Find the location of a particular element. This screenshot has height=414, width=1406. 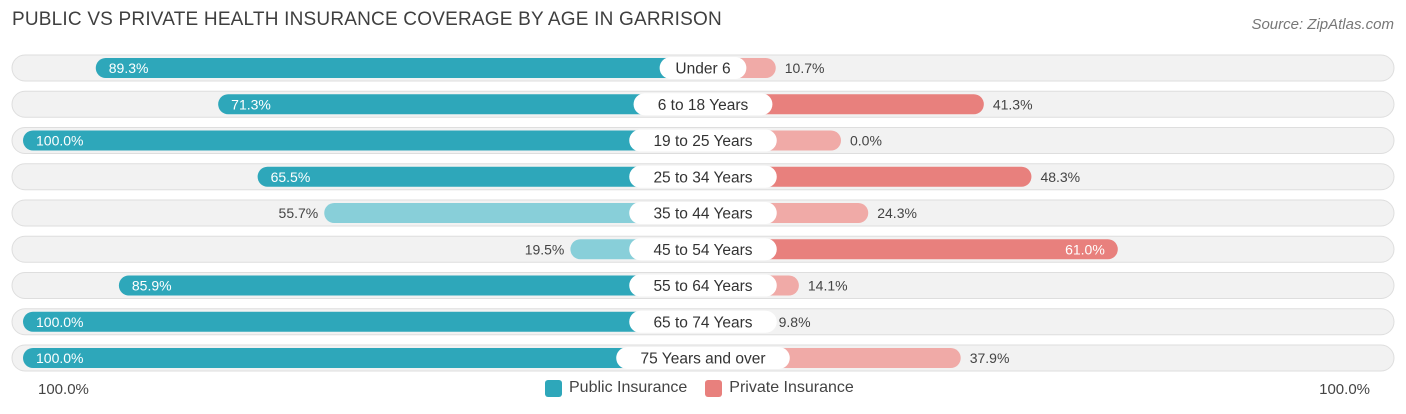

value-label-public: 89.3% is located at coordinates (129, 68).